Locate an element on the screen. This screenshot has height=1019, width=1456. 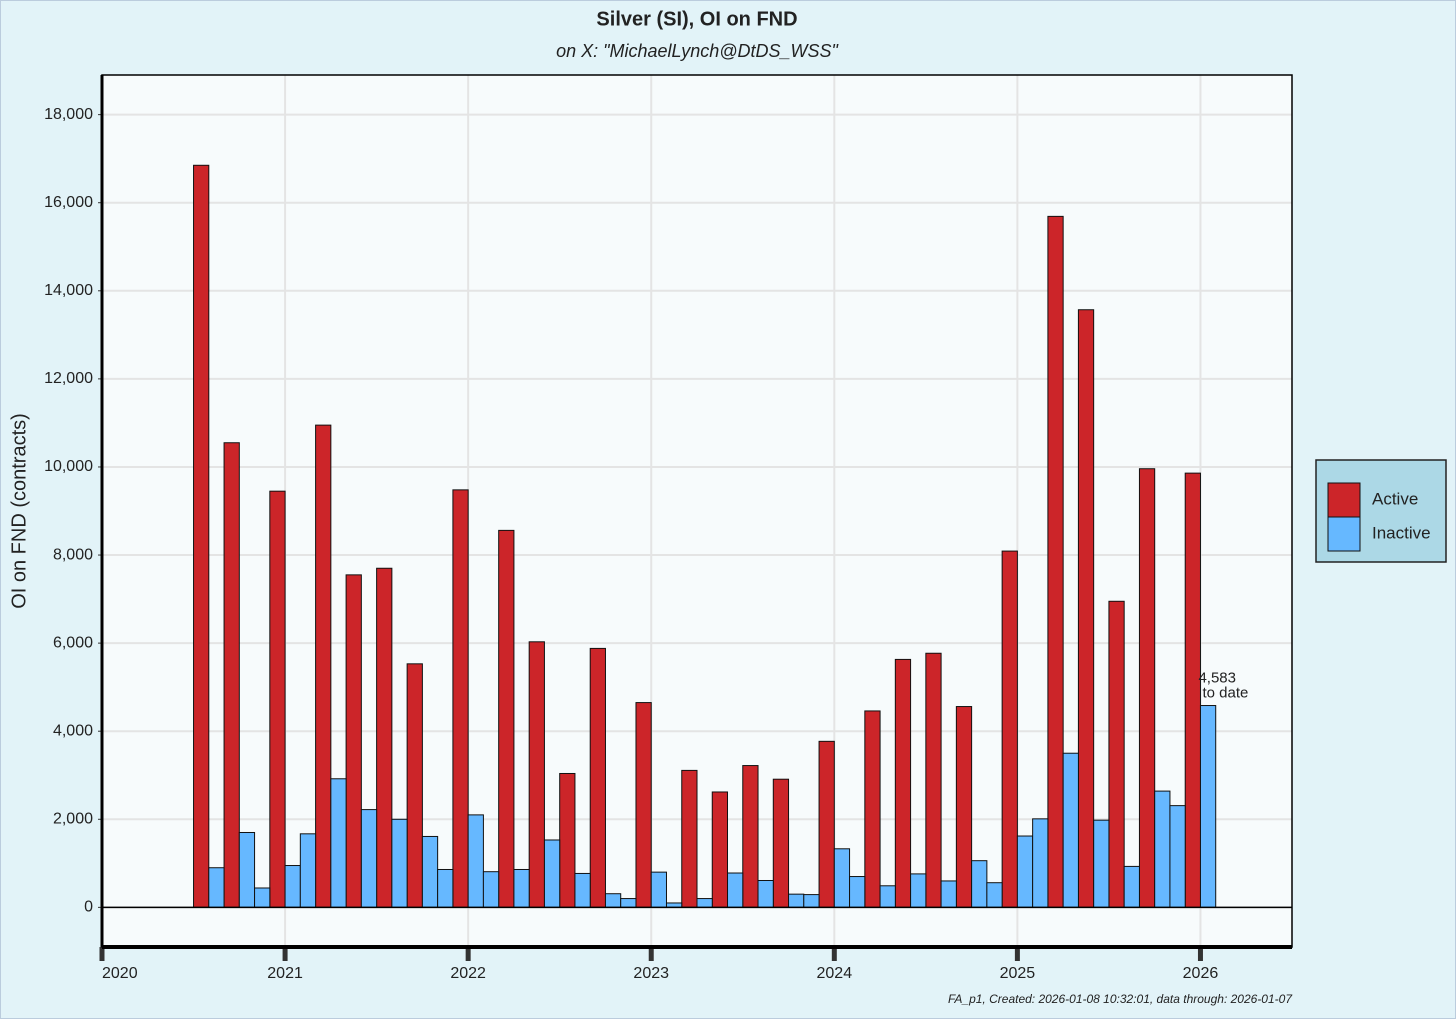
legend-label: Inactive is located at coordinates (1401, 532).